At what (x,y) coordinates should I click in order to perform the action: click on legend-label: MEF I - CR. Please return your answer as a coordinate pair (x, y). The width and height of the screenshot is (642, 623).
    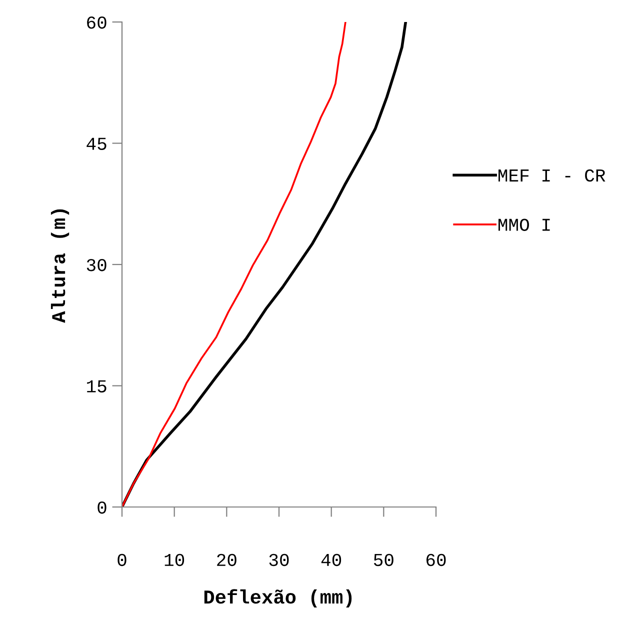
    Looking at the image, I should click on (552, 175).